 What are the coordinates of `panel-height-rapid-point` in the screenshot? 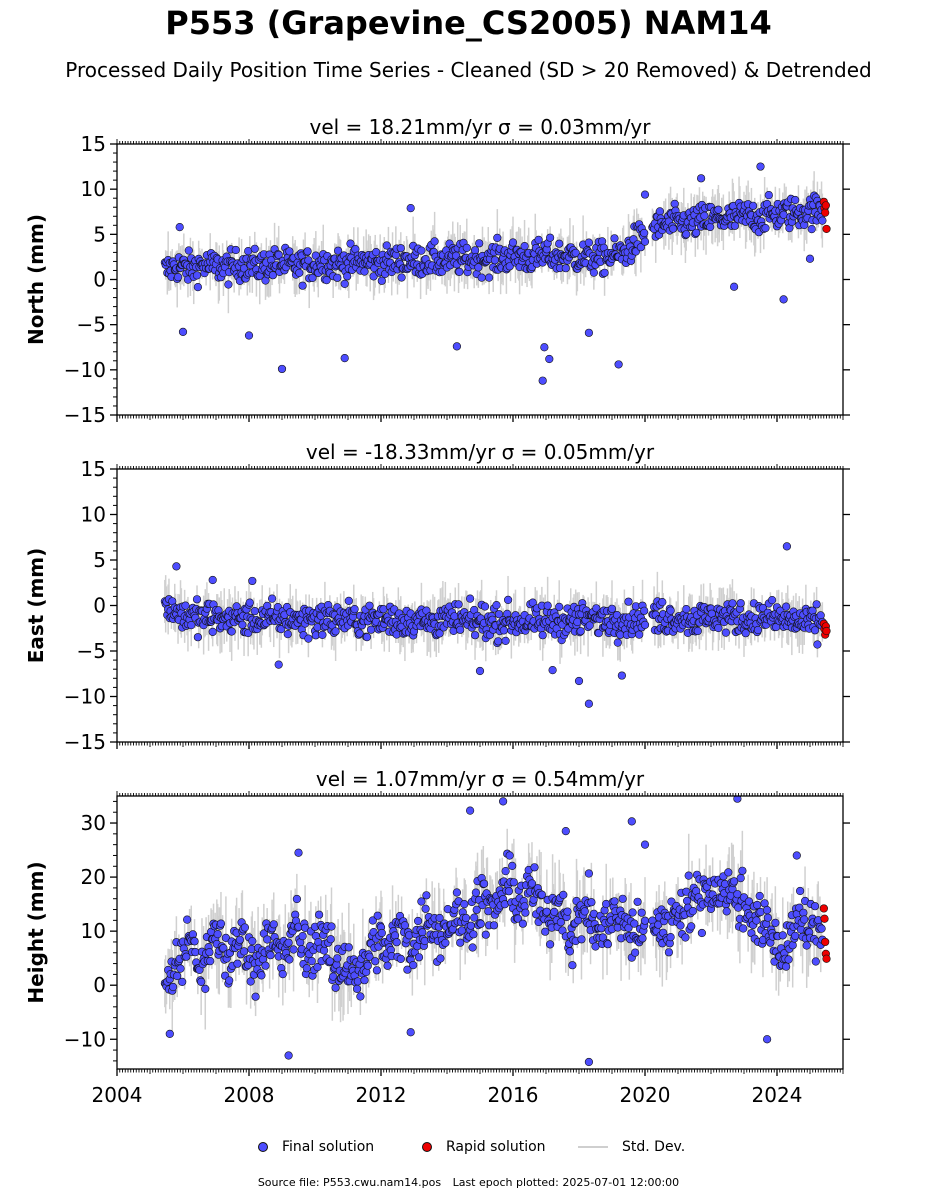 It's located at (826, 958).